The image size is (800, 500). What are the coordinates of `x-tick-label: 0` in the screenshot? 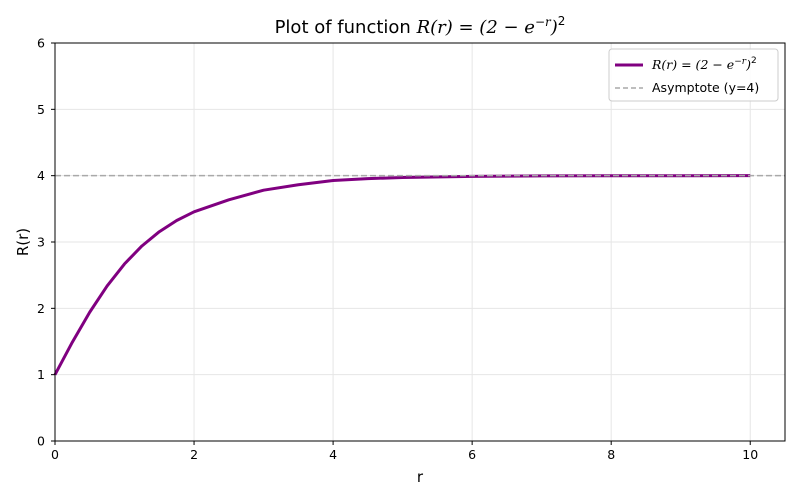 It's located at (55, 454).